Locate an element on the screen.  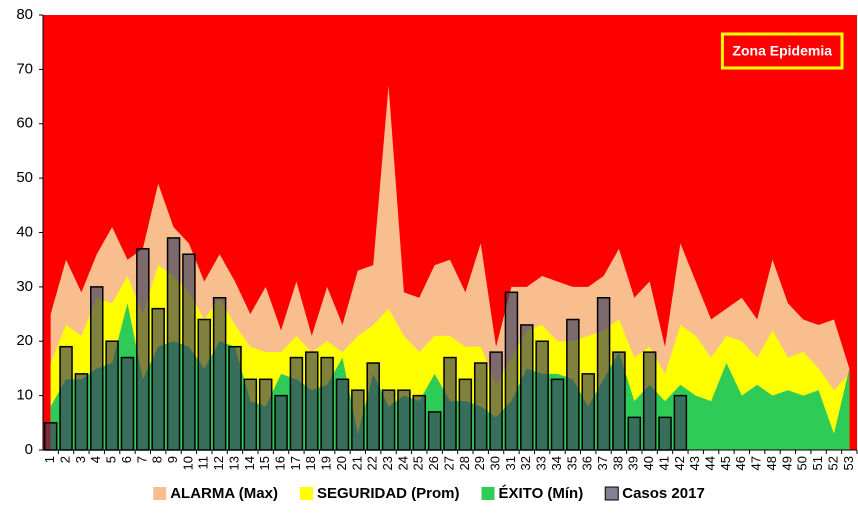
x-tick-label: 44 is located at coordinates (710, 463).